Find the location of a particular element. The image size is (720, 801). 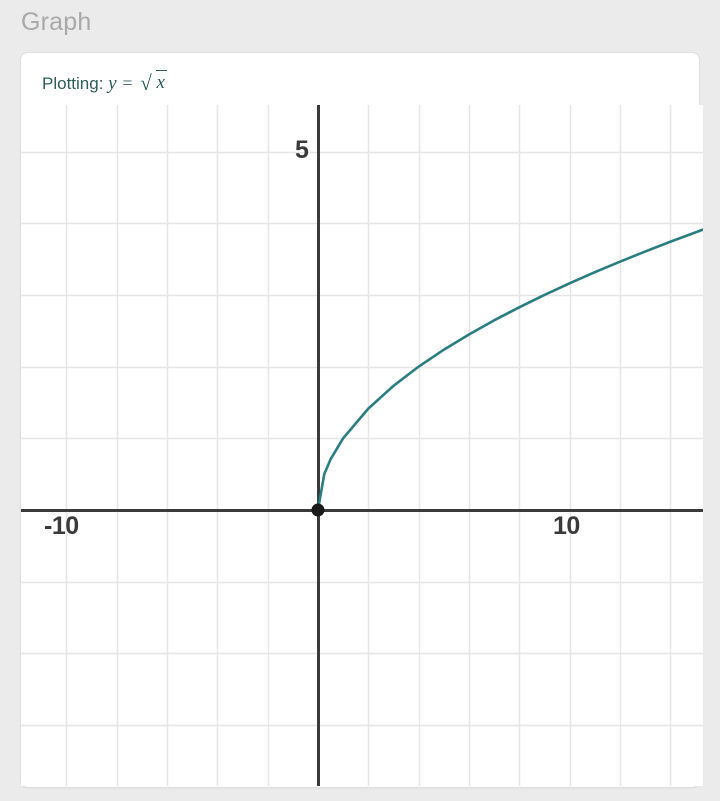

plot-caption-equals: = is located at coordinates (127, 83).